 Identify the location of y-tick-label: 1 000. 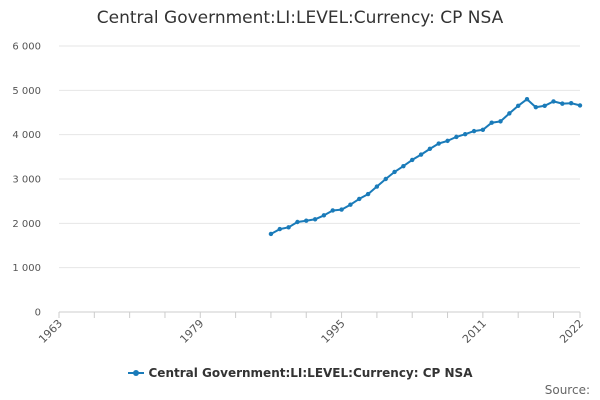
(26, 268).